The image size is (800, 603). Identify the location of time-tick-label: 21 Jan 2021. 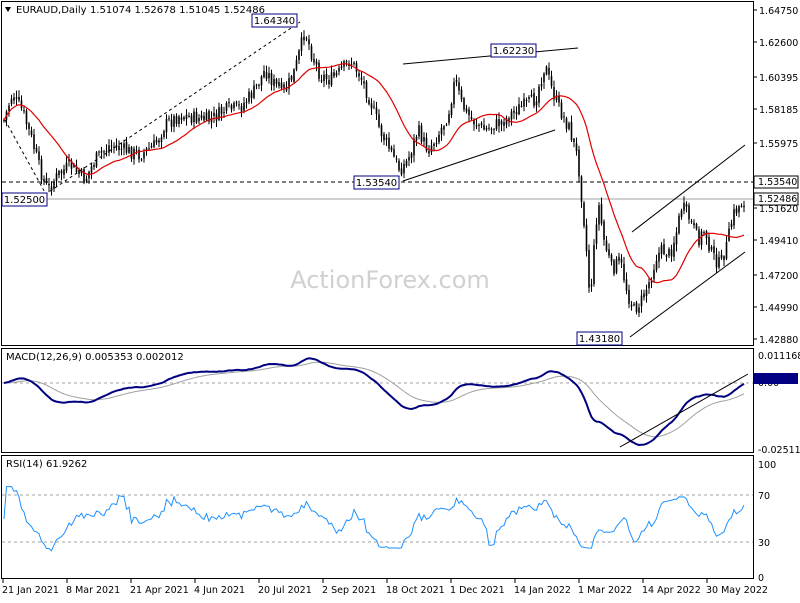
(30, 590).